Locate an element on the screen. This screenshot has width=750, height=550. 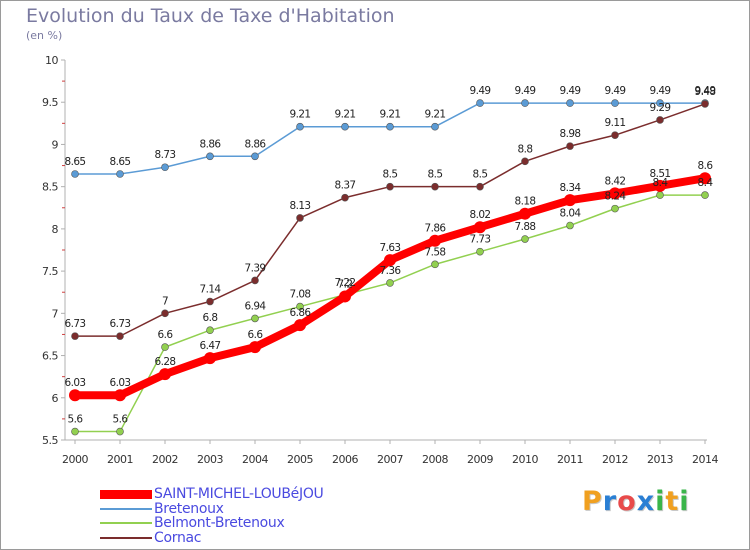
legend-swatch-cornac is located at coordinates (126, 537).